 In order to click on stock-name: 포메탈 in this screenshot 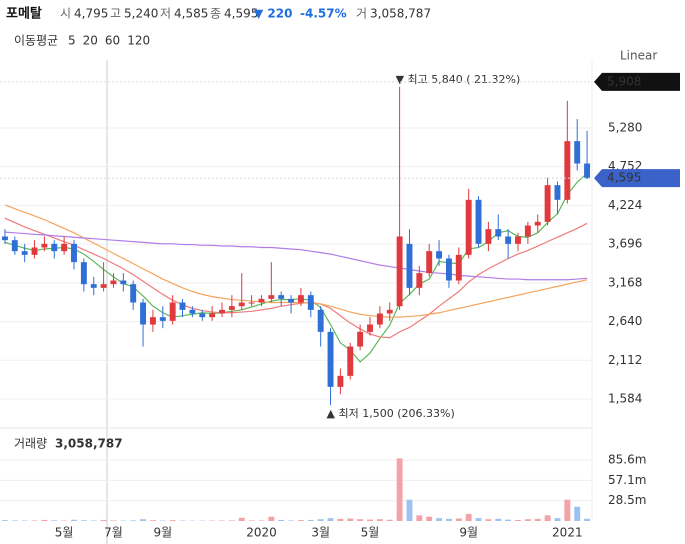, I will do `click(24, 14)`.